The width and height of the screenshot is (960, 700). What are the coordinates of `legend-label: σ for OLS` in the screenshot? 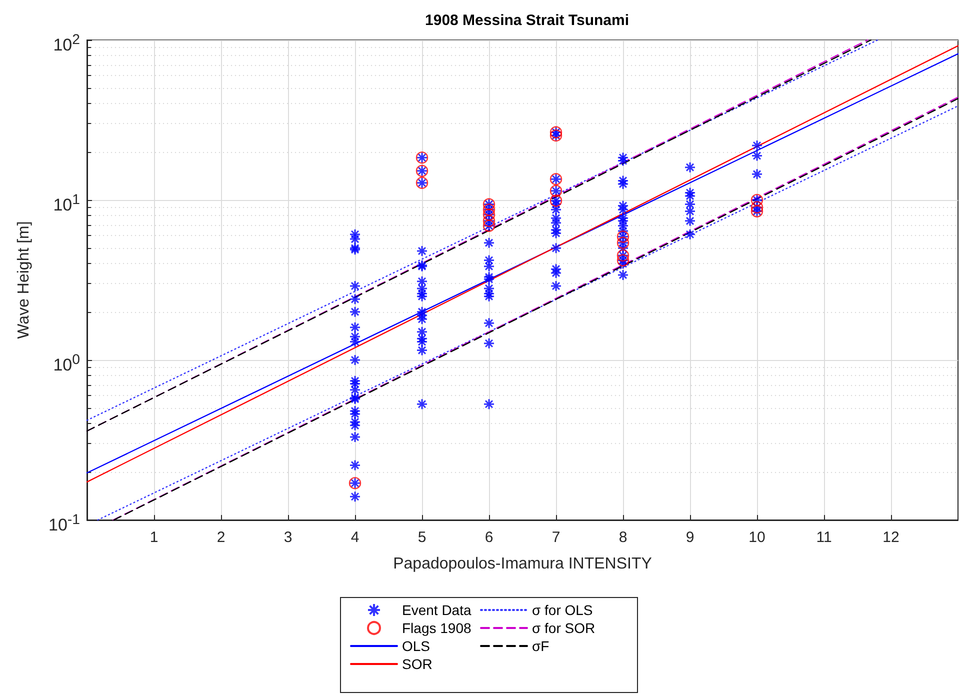 It's located at (562, 610).